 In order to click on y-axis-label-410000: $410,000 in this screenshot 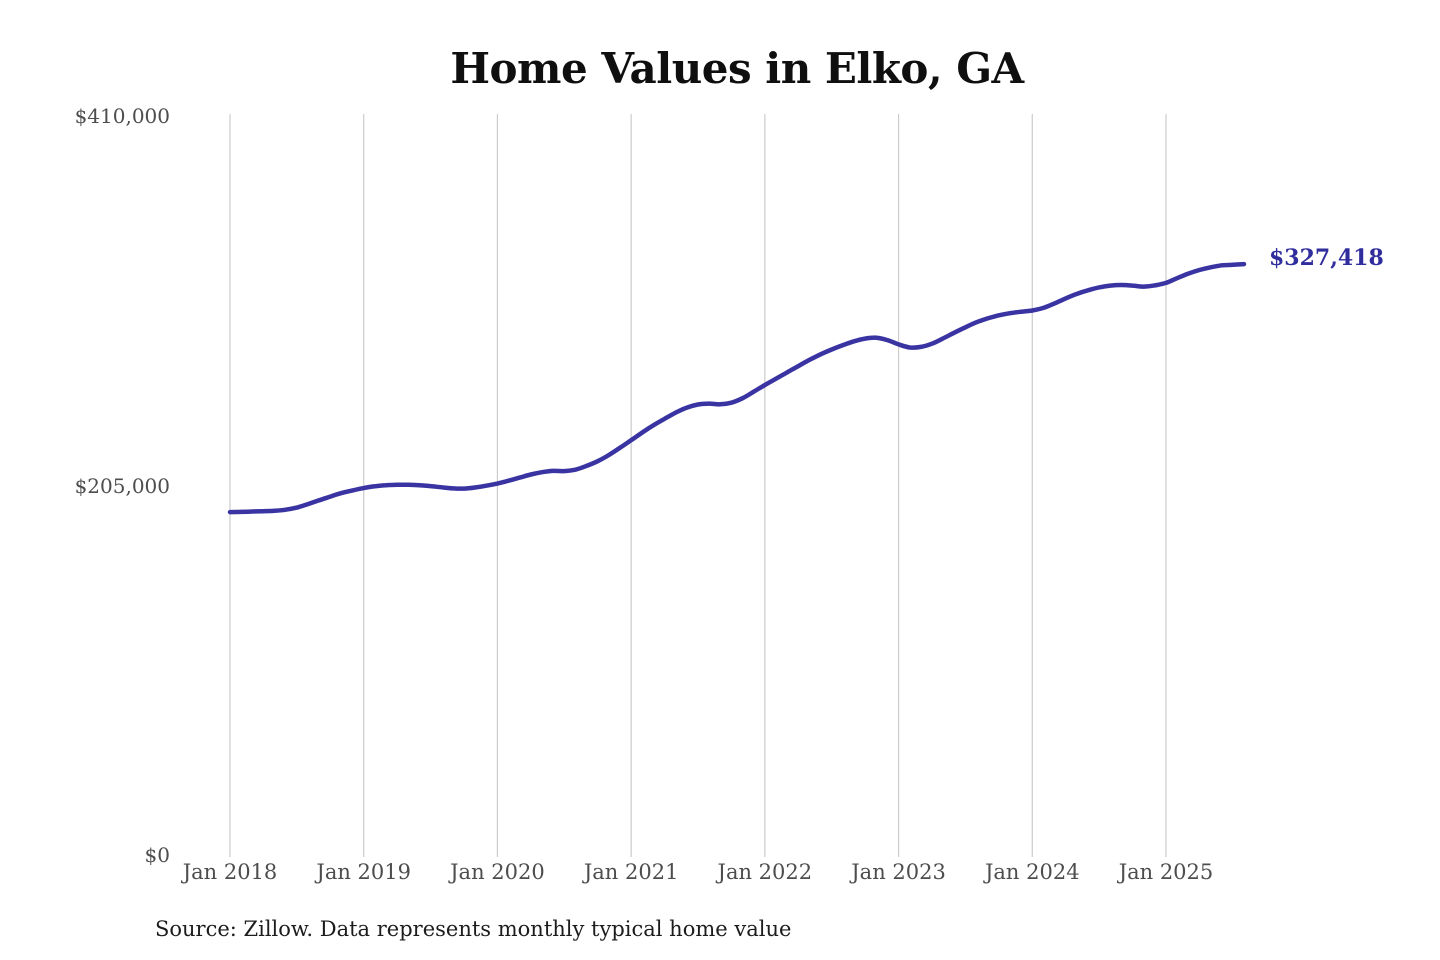, I will do `click(122, 116)`.